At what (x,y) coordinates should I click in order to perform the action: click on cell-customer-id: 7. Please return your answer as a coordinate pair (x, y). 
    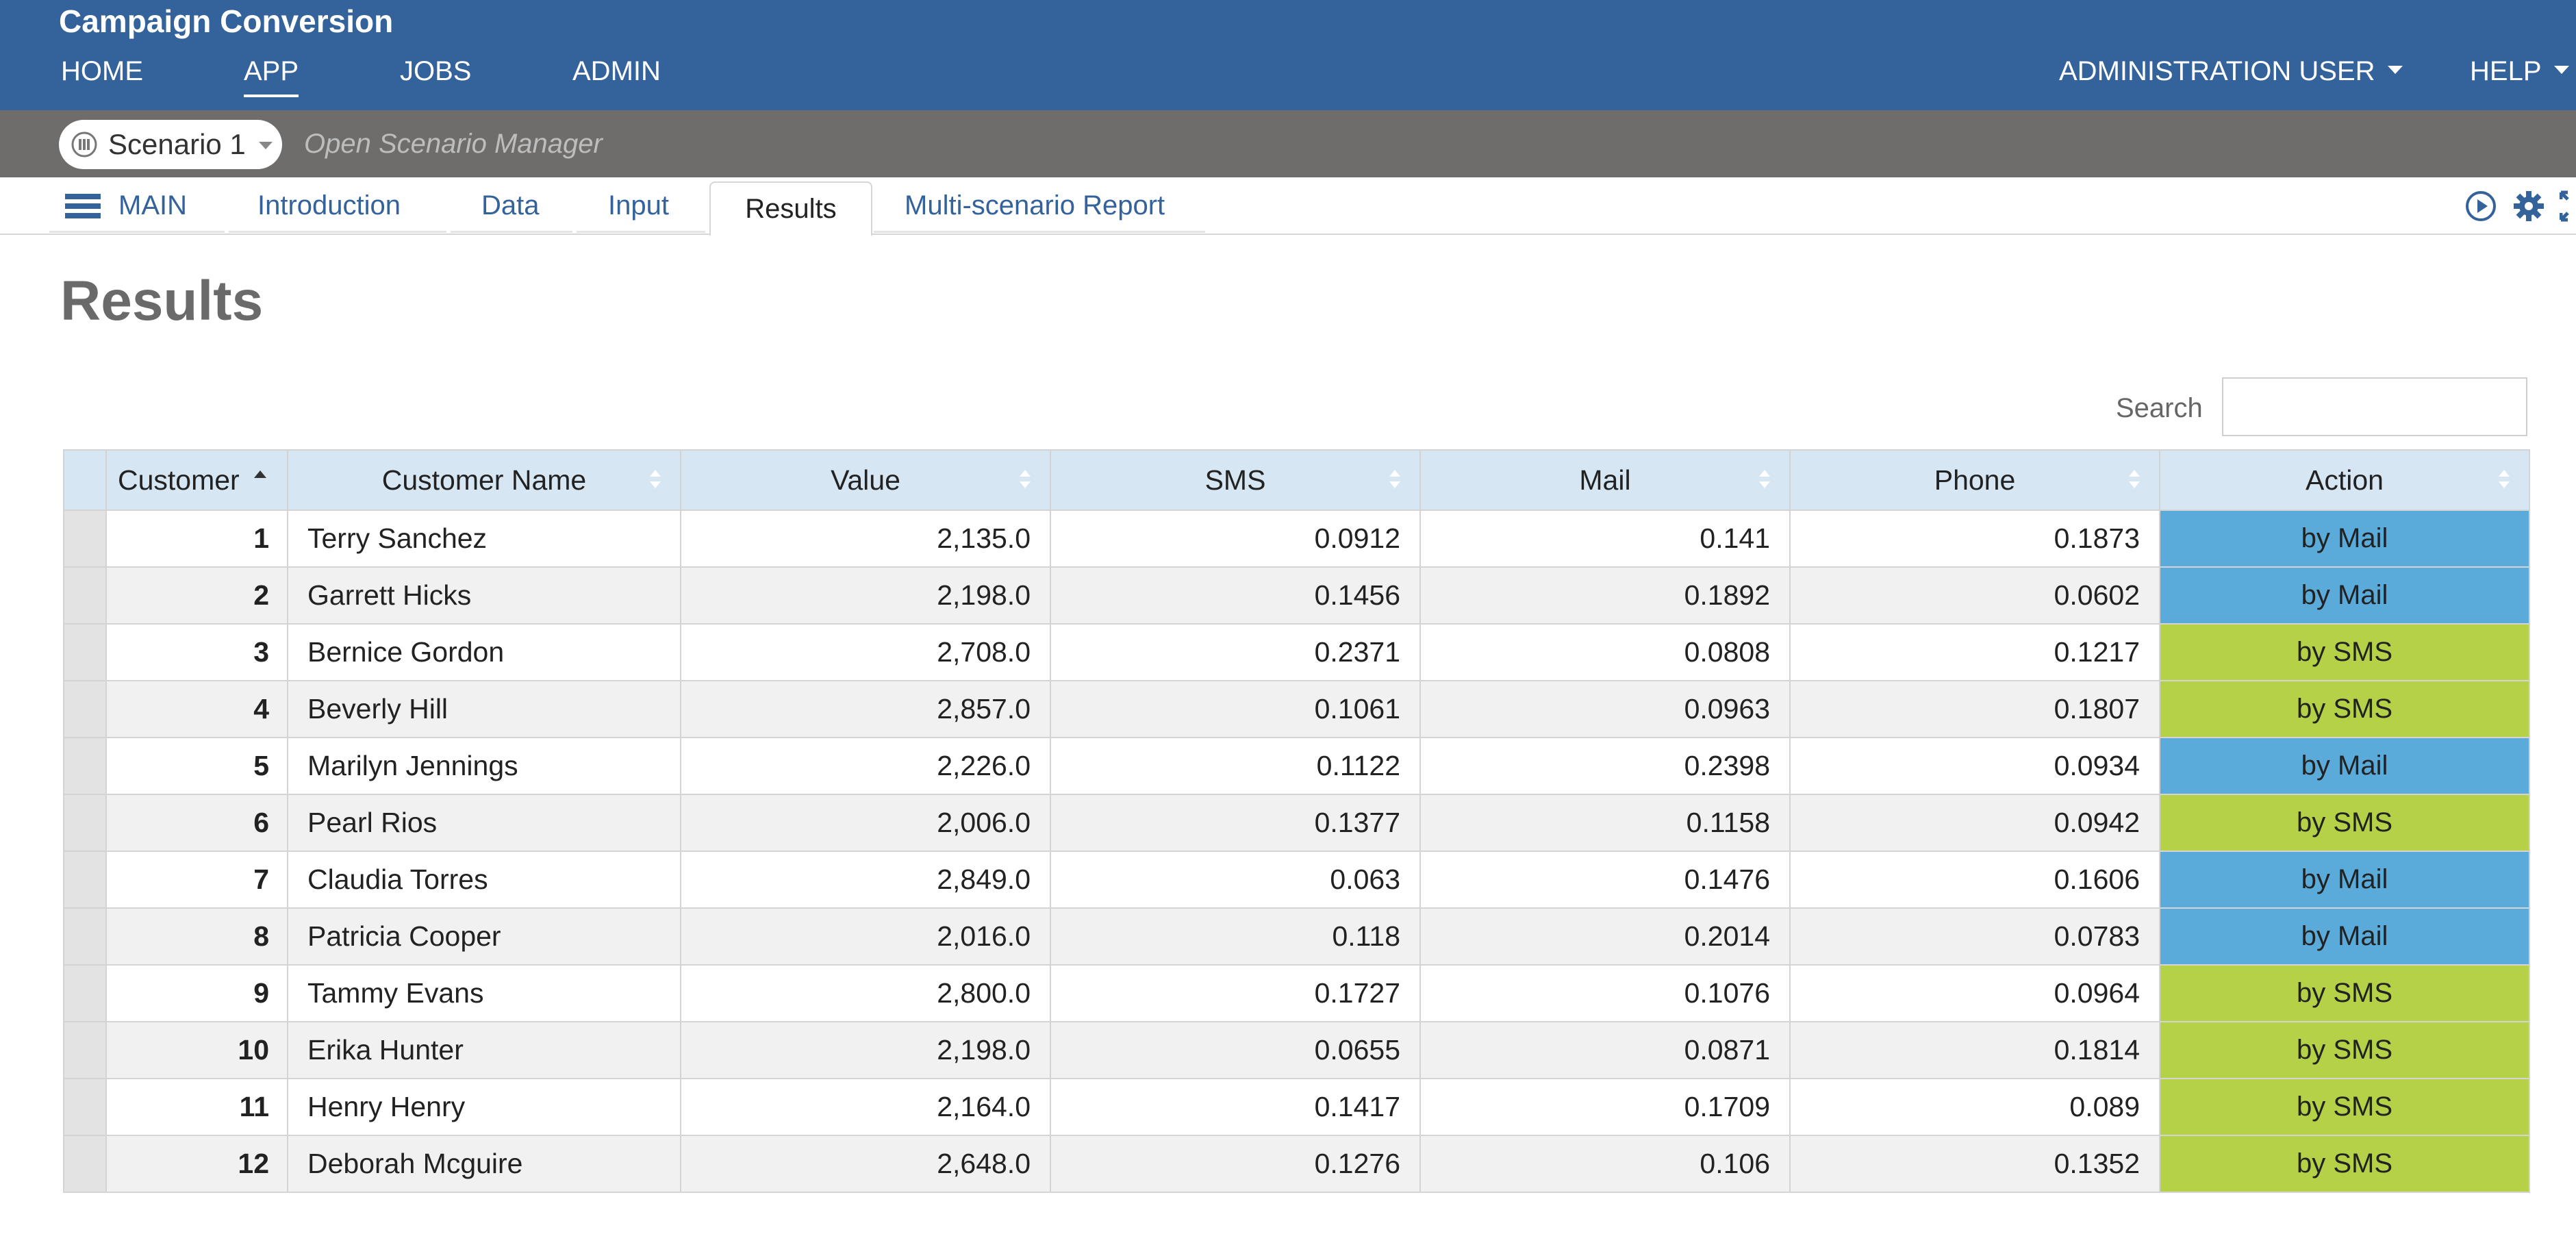
    Looking at the image, I should click on (196, 880).